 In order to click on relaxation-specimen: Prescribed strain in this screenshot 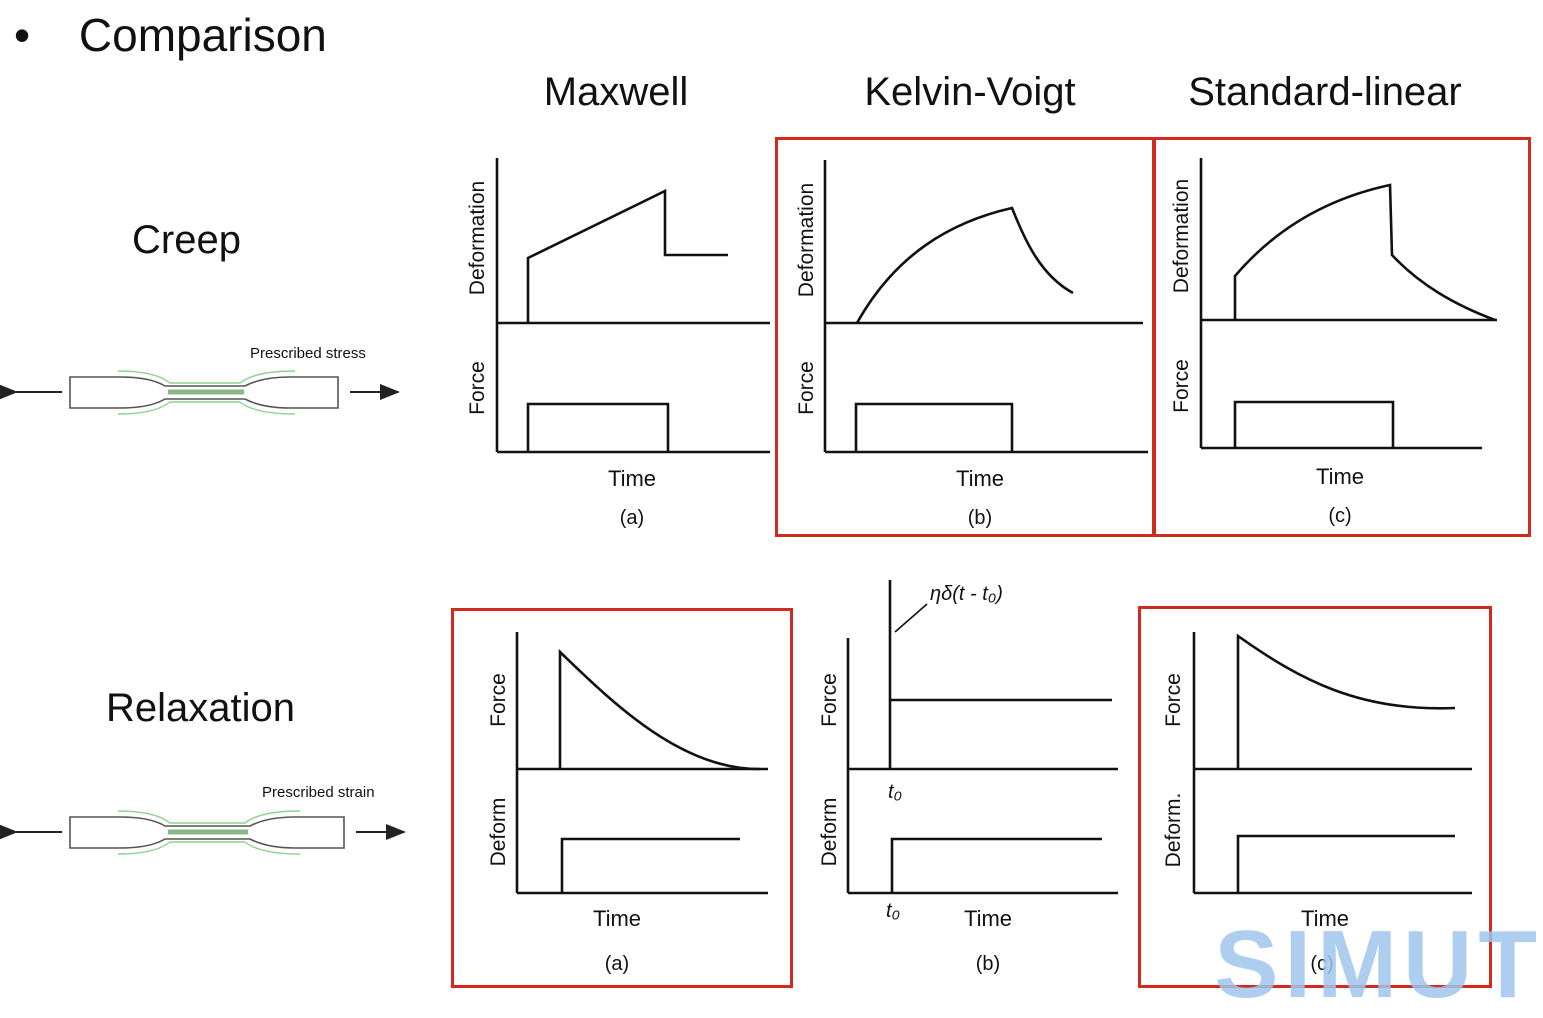, I will do `click(203, 819)`.